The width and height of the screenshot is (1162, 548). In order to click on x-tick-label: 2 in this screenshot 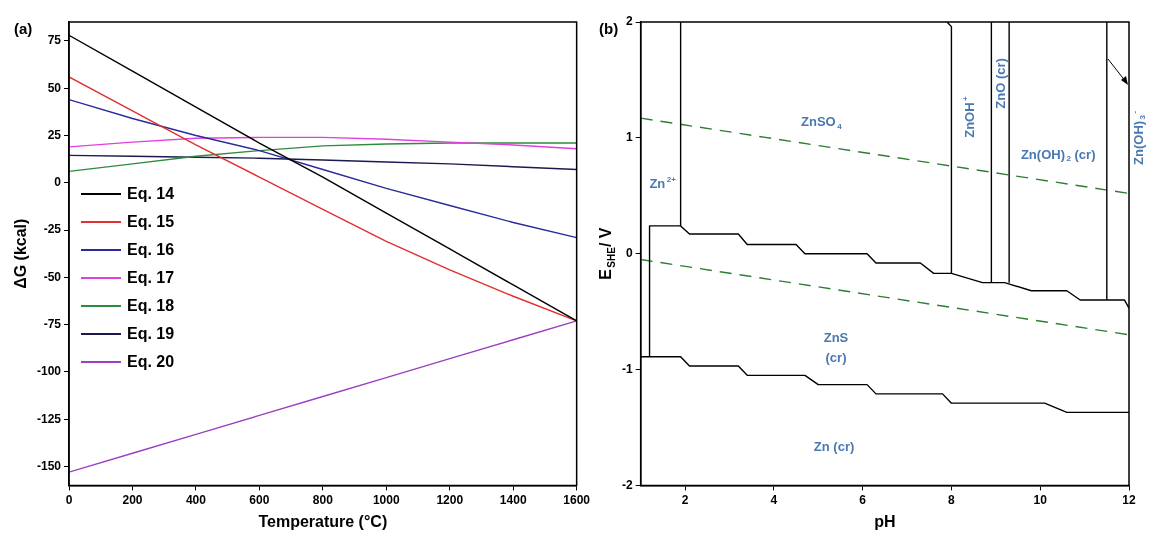, I will do `click(685, 499)`.